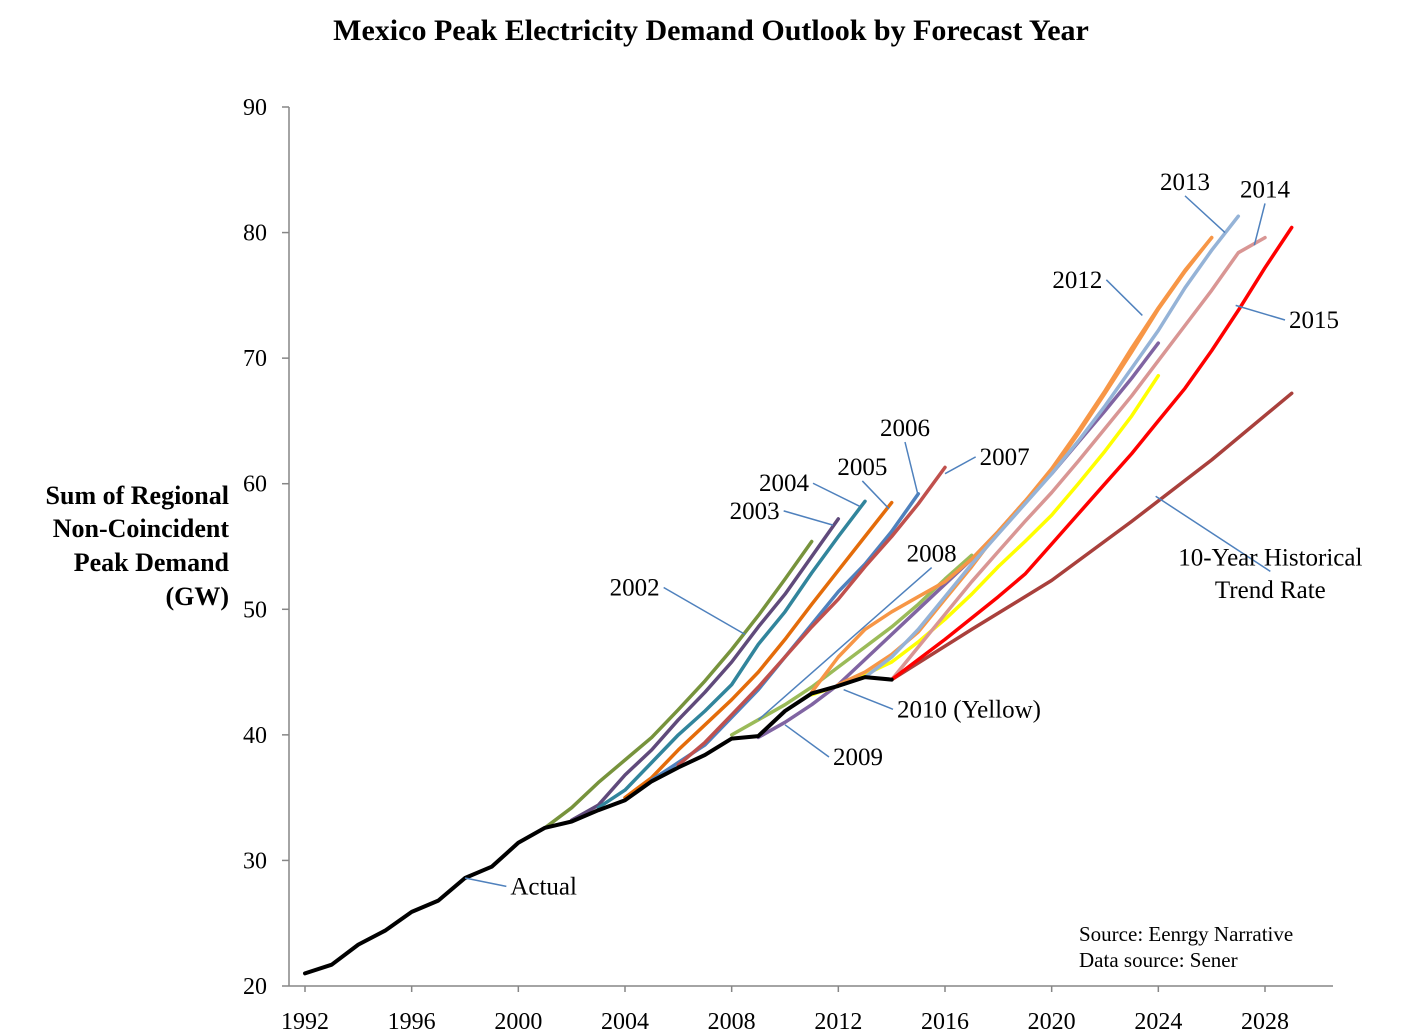 The image size is (1422, 1033). What do you see at coordinates (1205, 214) in the screenshot?
I see `leader-line-2013` at bounding box center [1205, 214].